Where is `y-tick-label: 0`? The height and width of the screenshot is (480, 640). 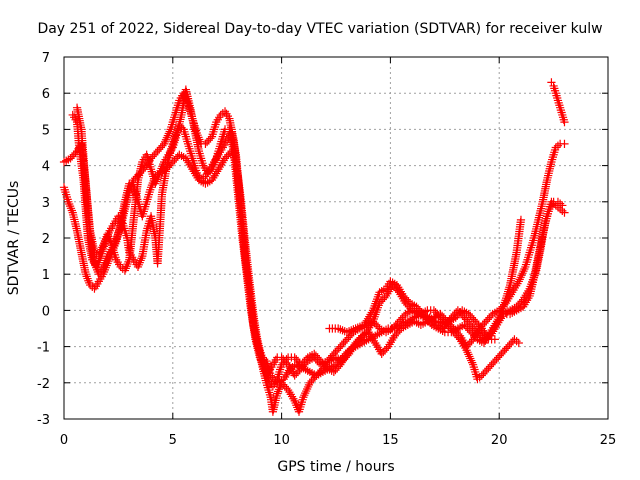 y-tick-label: 0 is located at coordinates (46, 311).